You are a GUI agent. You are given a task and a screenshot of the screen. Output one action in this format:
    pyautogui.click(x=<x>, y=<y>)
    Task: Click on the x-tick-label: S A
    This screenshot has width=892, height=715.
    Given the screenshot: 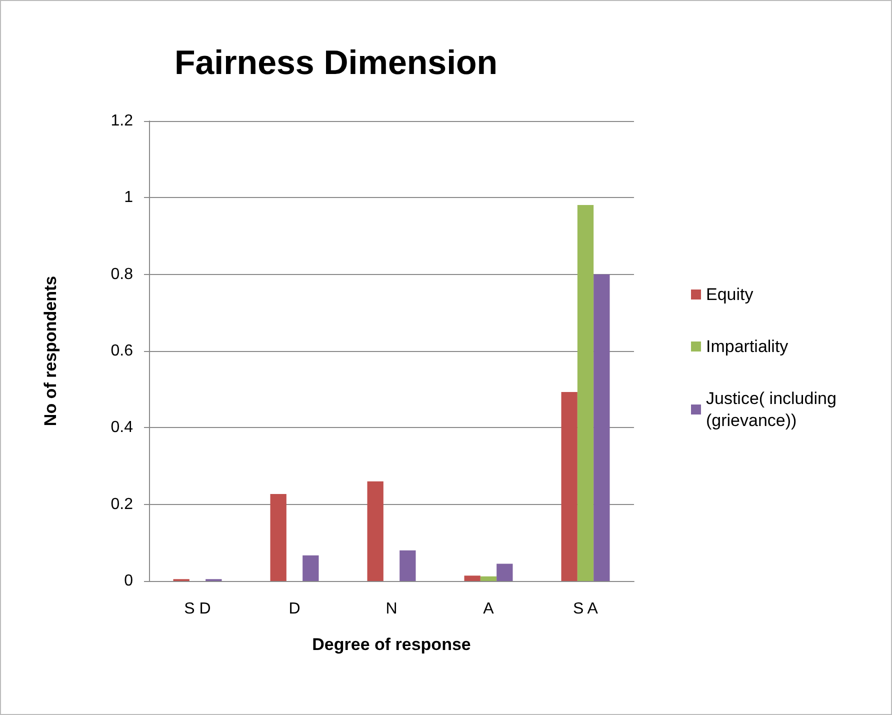 What is the action you would take?
    pyautogui.click(x=585, y=609)
    